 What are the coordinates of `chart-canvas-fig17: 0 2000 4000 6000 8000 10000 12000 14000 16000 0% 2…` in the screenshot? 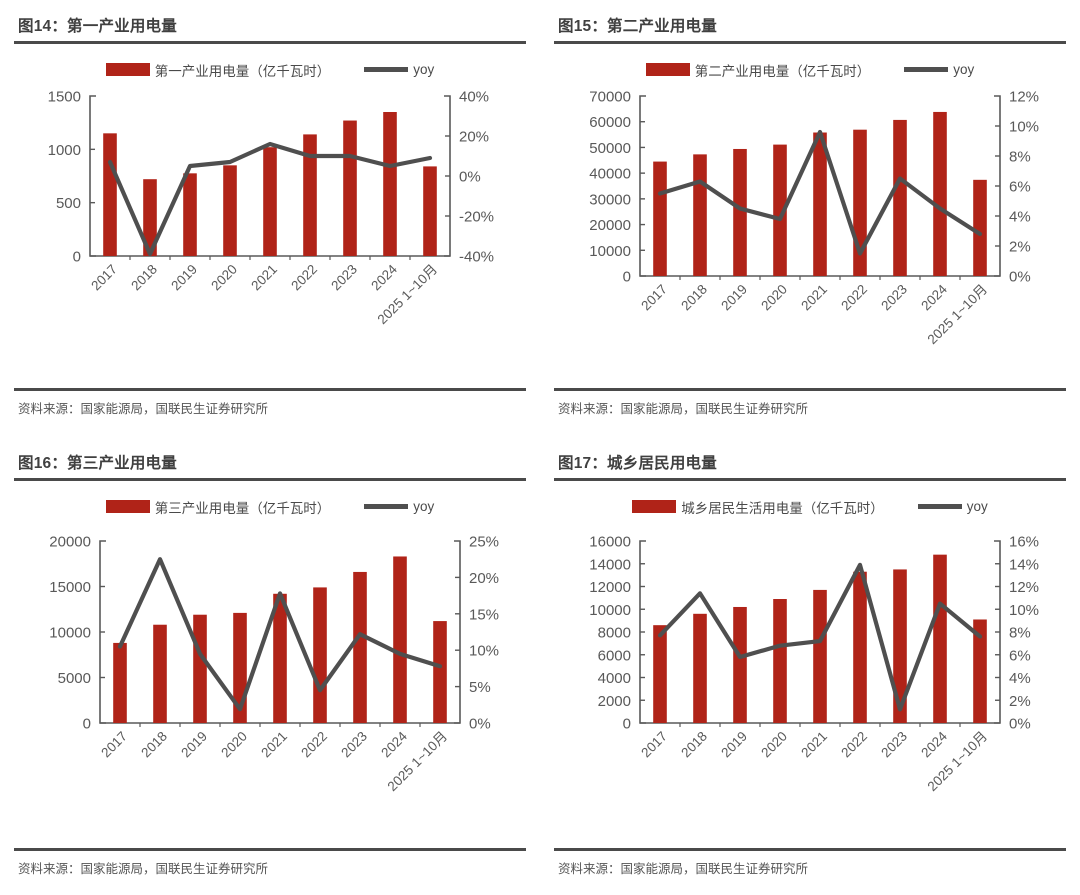 It's located at (814, 663).